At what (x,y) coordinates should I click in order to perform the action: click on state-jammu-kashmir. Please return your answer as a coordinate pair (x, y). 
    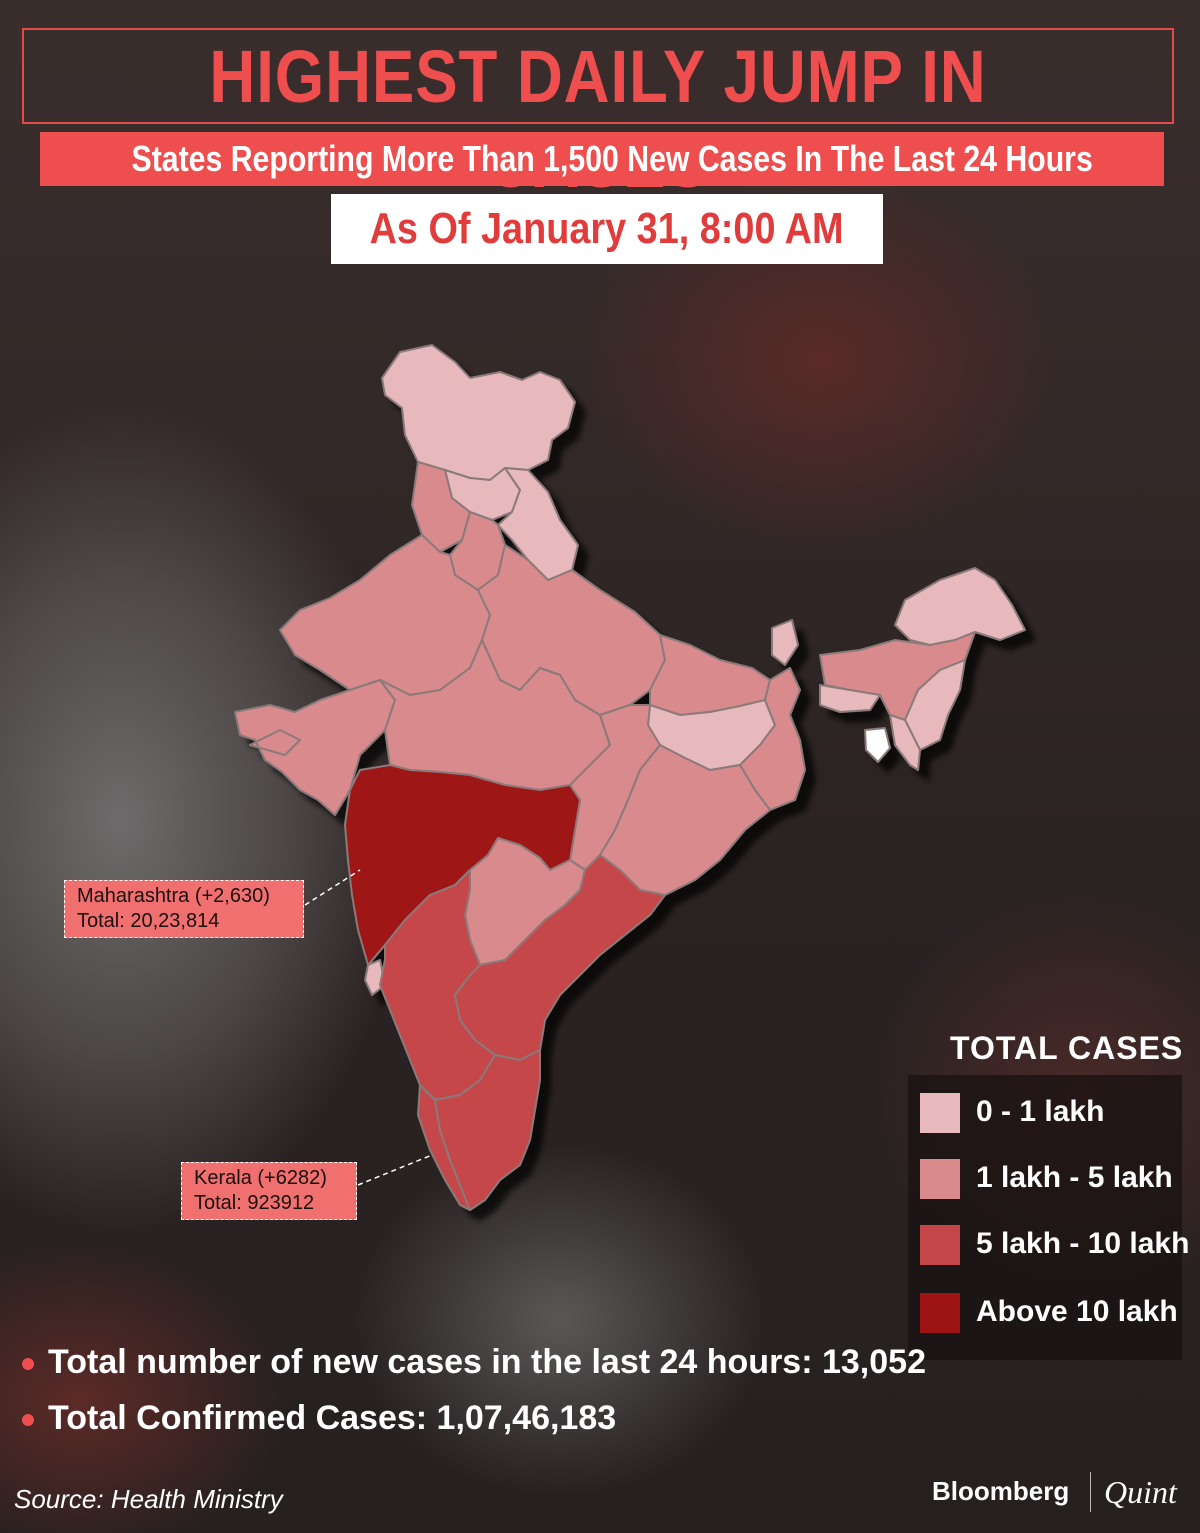
    Looking at the image, I should click on (478, 412).